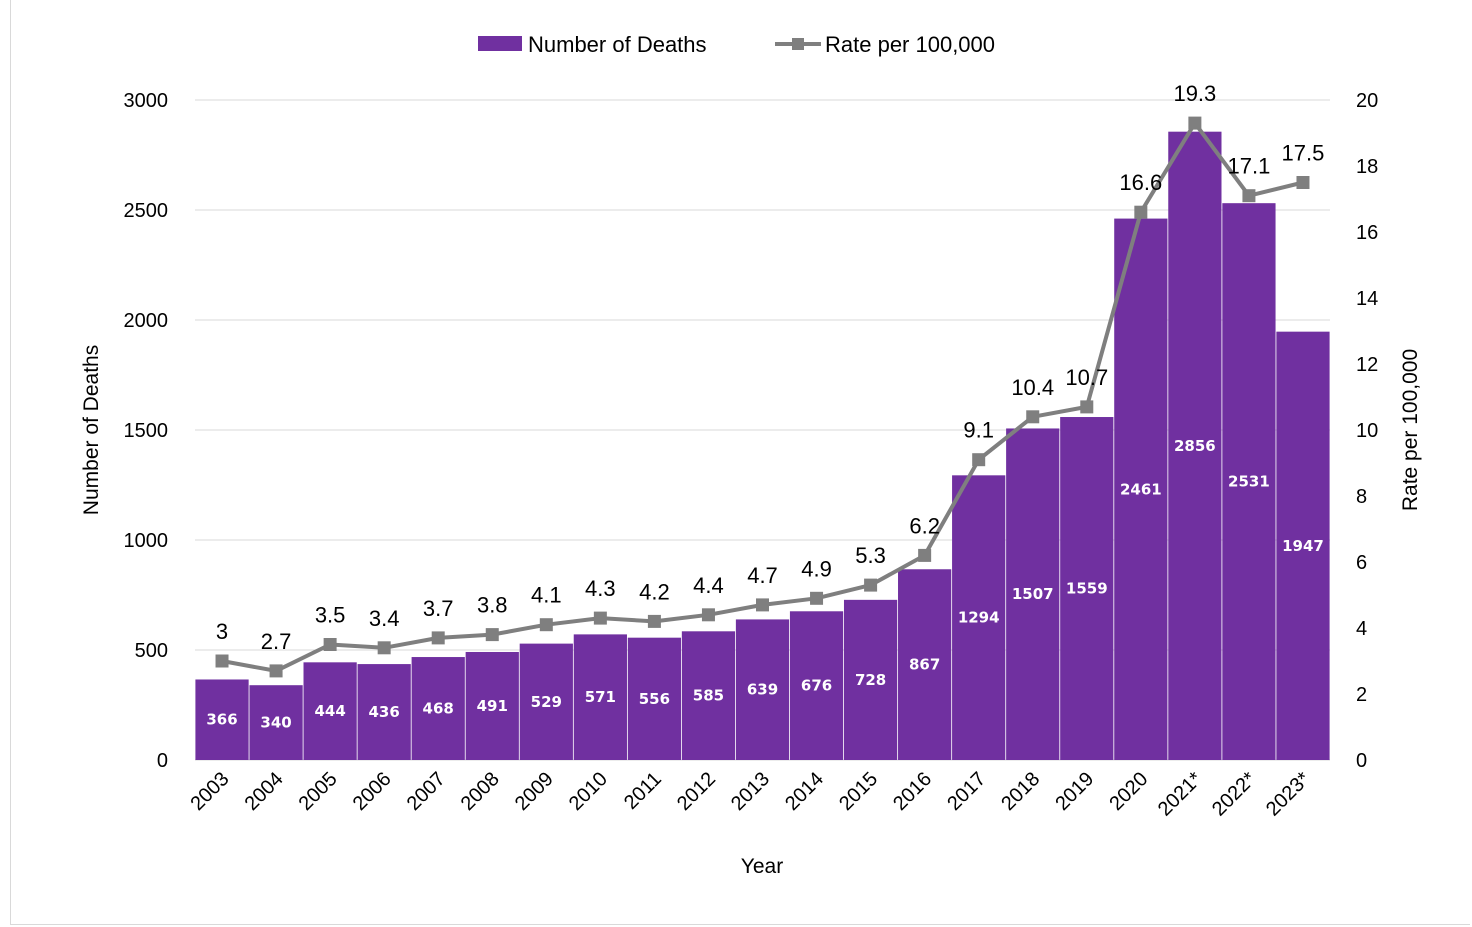 The width and height of the screenshot is (1472, 927). What do you see at coordinates (1180, 794) in the screenshot?
I see `x-tick-label: 2021*` at bounding box center [1180, 794].